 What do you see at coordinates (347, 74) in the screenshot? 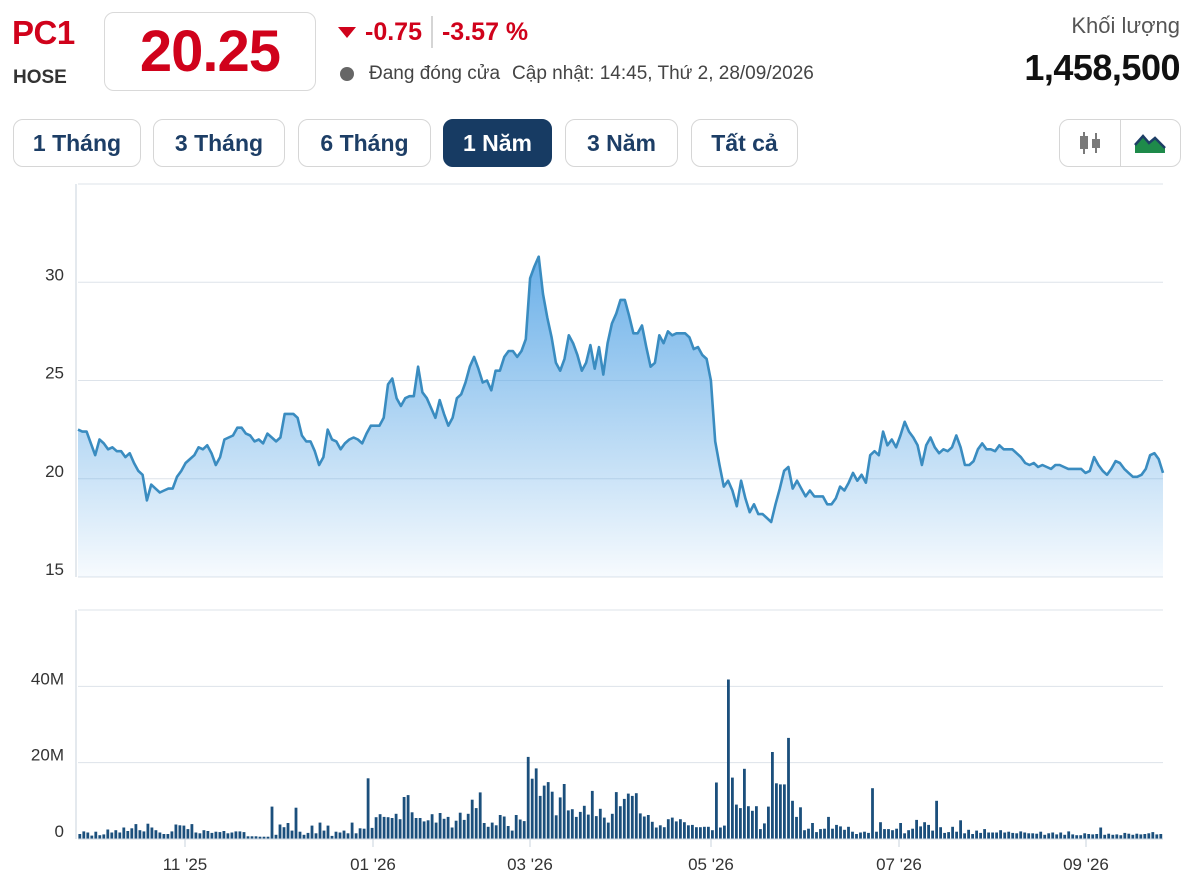
I see `status-dot-icon` at bounding box center [347, 74].